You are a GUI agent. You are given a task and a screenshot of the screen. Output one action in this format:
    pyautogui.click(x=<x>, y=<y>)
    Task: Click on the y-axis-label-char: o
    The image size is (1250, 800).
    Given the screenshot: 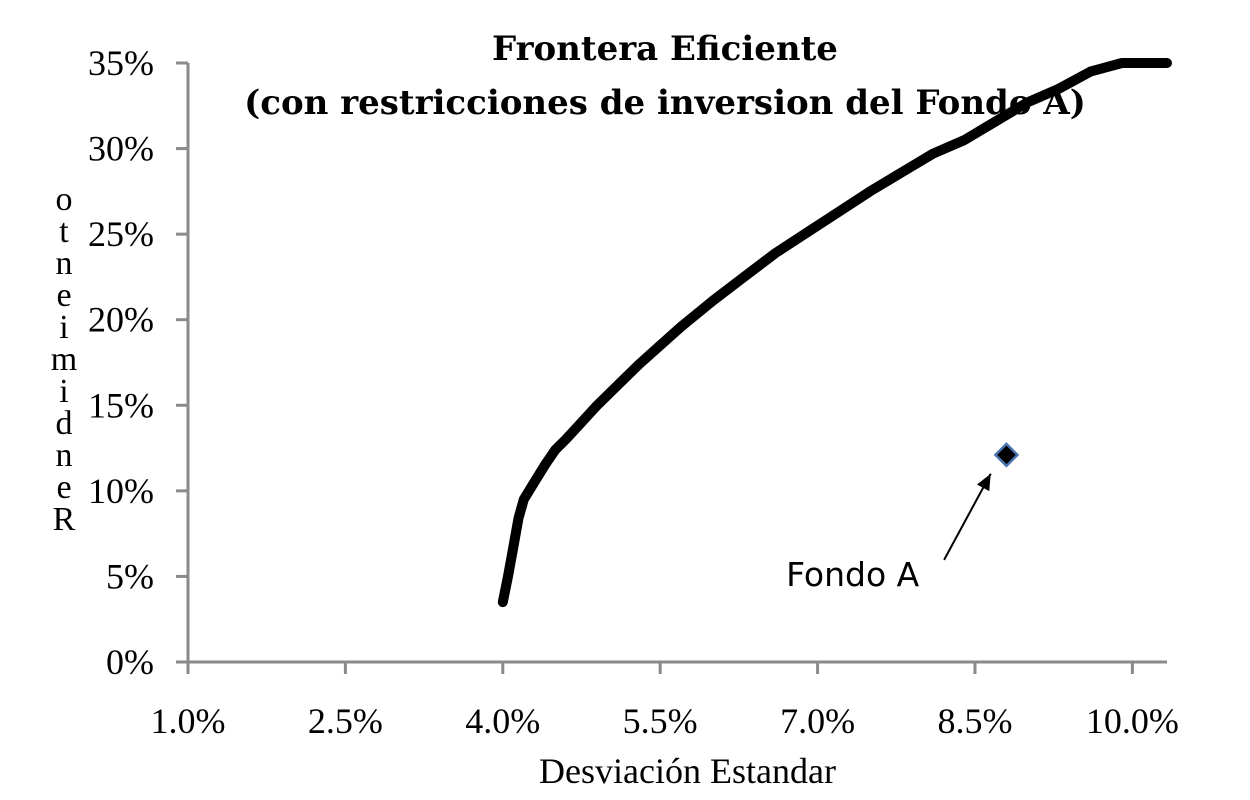 What is the action you would take?
    pyautogui.click(x=64, y=199)
    